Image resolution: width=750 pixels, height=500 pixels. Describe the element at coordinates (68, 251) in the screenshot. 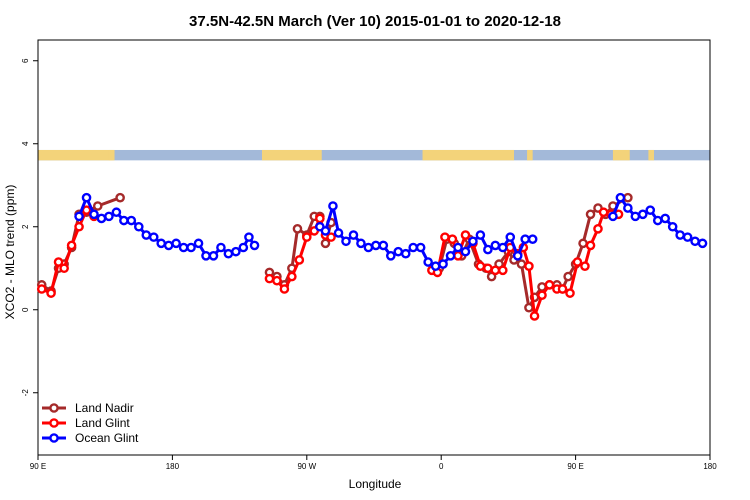

I see `land-glint-line` at that location.